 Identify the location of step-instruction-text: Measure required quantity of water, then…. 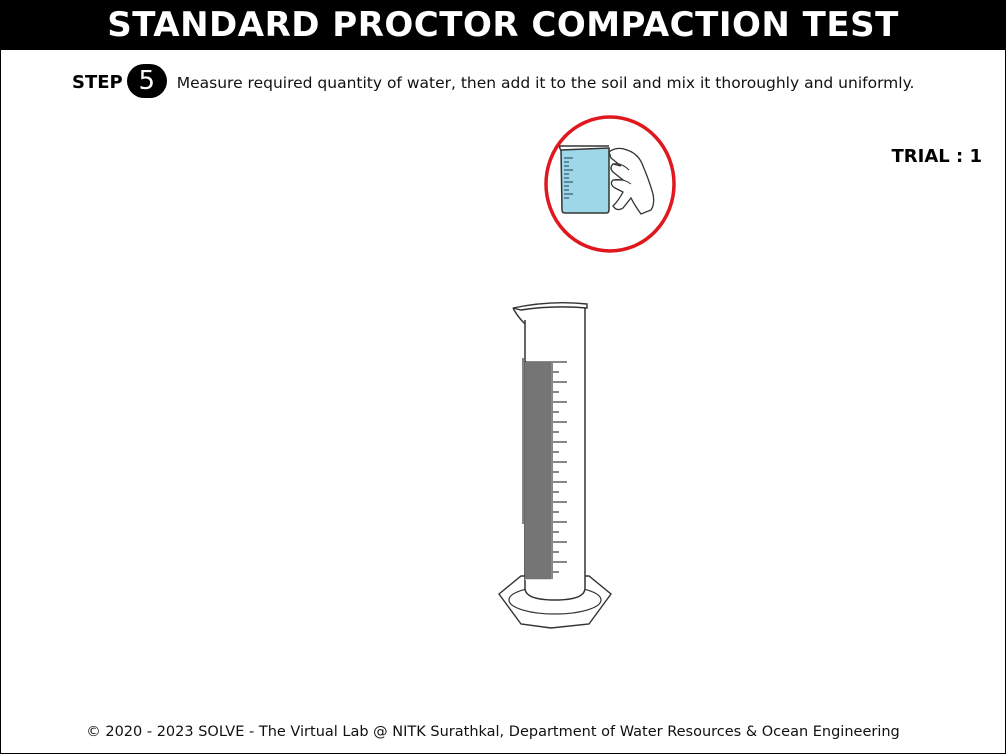
(545, 83).